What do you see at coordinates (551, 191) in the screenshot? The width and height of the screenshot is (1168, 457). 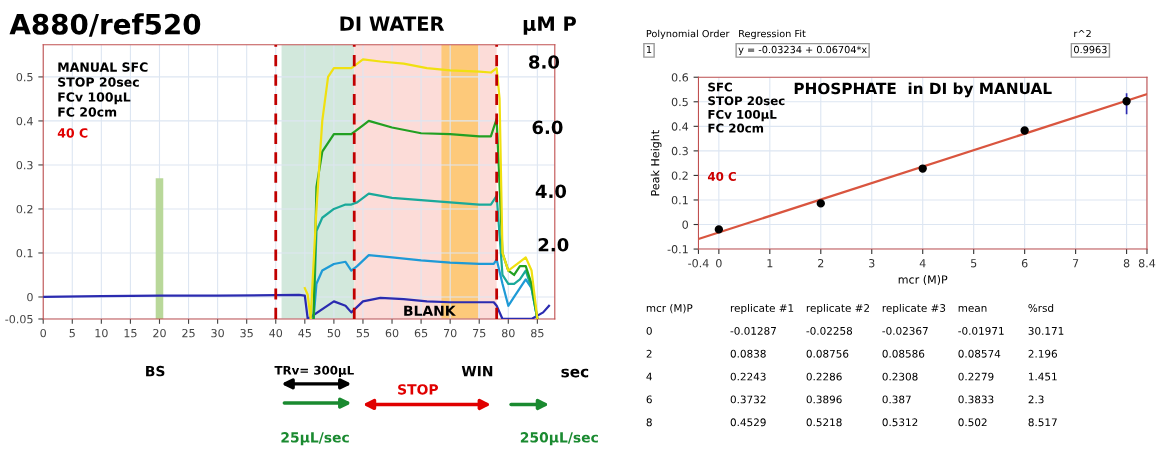 I see `annotation: 4.0` at bounding box center [551, 191].